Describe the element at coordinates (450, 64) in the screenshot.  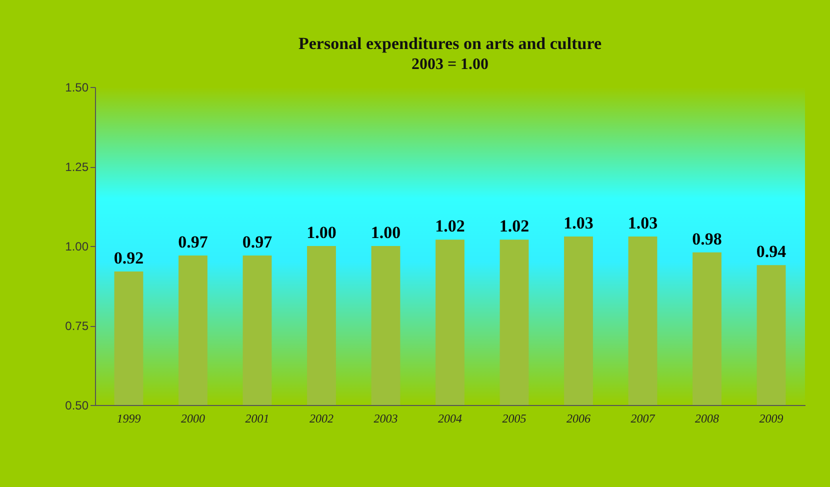
I see `chart-subtitle: 2003 = 1.00` at that location.